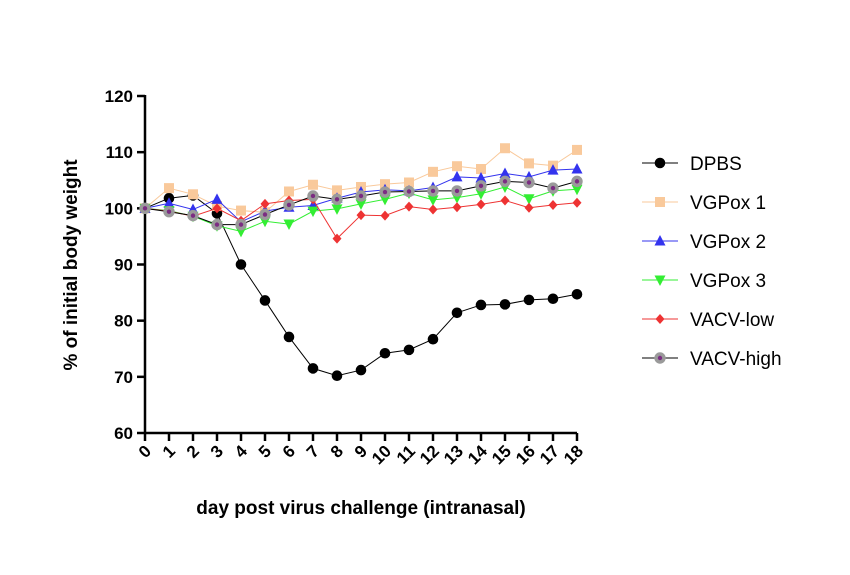 The height and width of the screenshot is (575, 850). I want to click on legend-item-vgpox-1: VGPox 1, so click(704, 203).